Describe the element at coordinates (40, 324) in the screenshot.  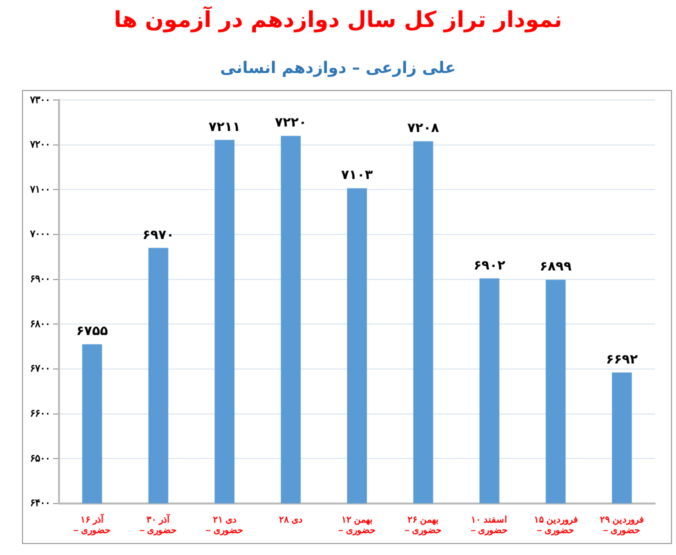
I see `y-tick-label: ۶۸۰۰` at that location.